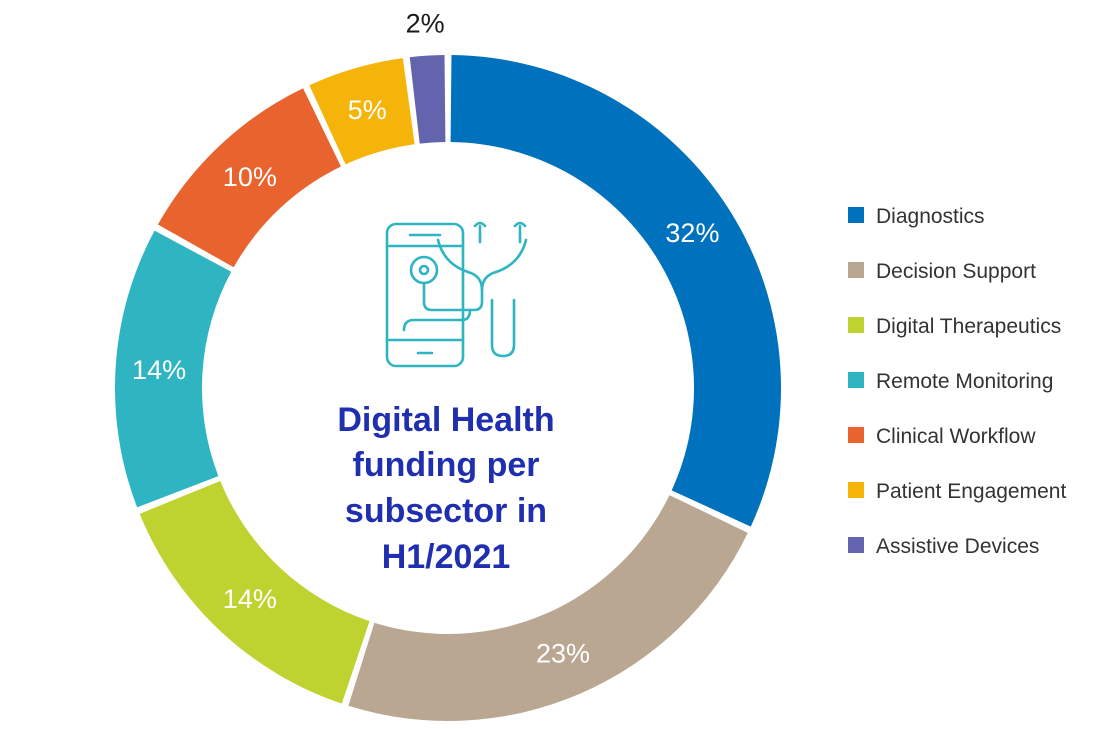 The width and height of the screenshot is (1120, 729). Describe the element at coordinates (956, 436) in the screenshot. I see `legend-label-clinical-workflow: Clinical Workflow` at that location.